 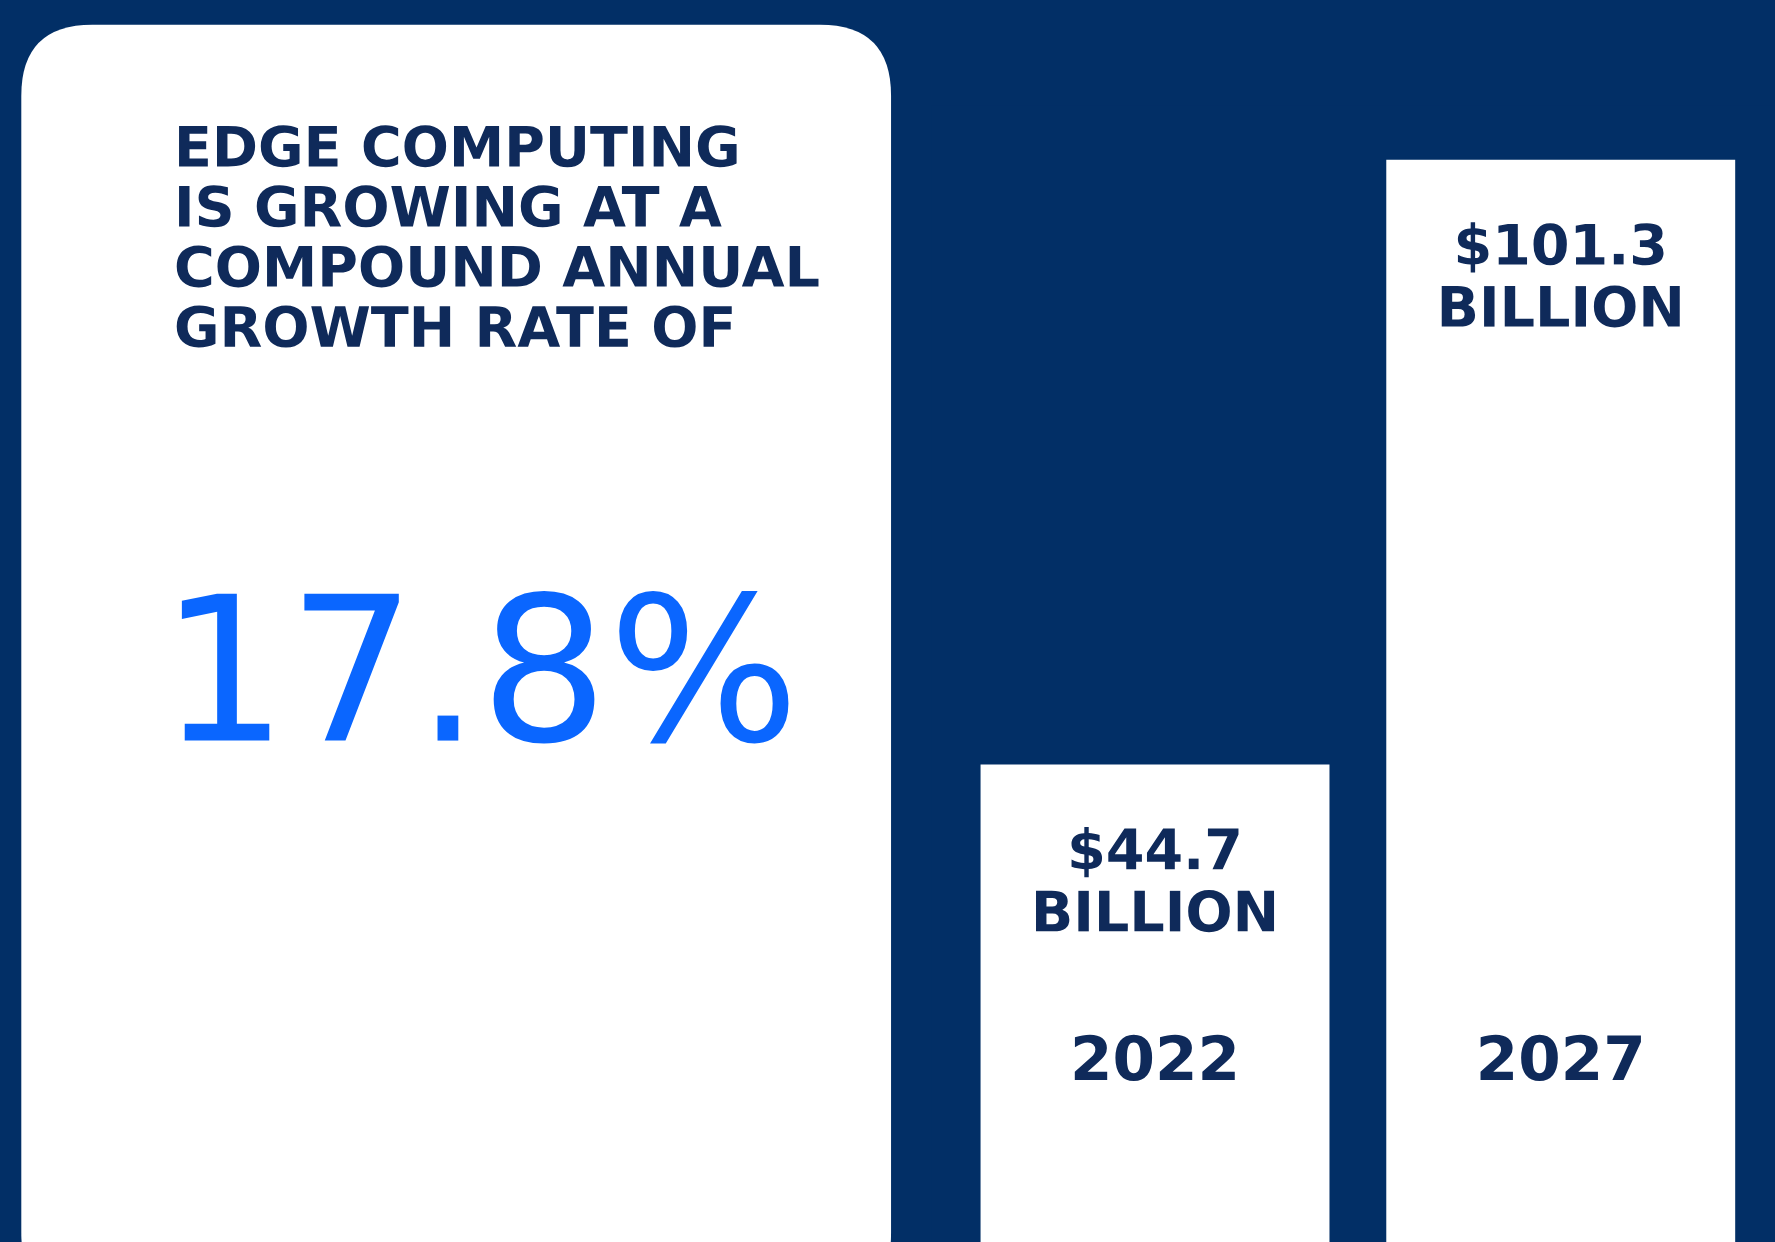 What do you see at coordinates (1155, 879) in the screenshot?
I see `data-label: $44.7 BILLION` at bounding box center [1155, 879].